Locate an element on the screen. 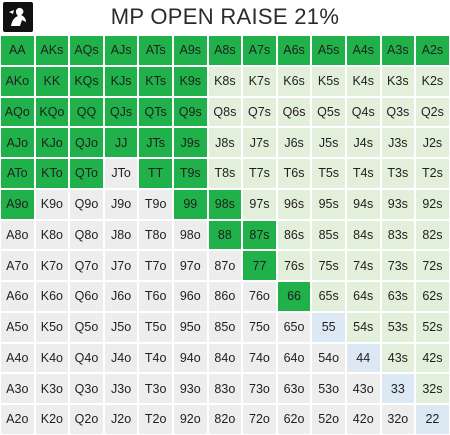 The height and width of the screenshot is (435, 450). hand-cell-K4s: K4s is located at coordinates (363, 81).